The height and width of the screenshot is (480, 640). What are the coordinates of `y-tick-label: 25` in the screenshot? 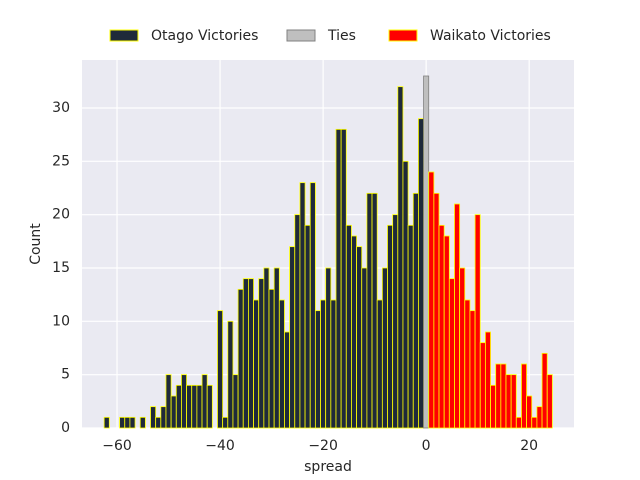 It's located at (61, 161).